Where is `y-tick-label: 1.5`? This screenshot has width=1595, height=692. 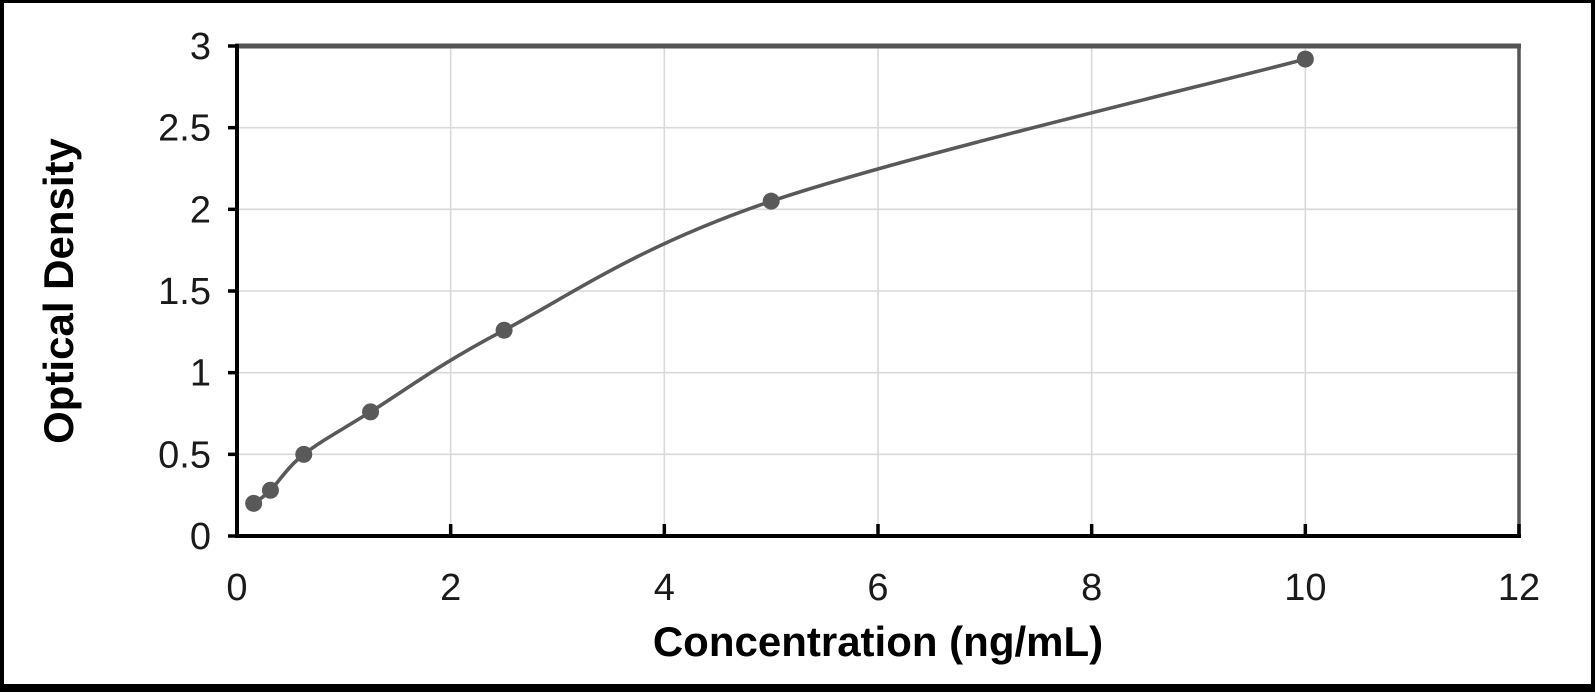 y-tick-label: 1.5 is located at coordinates (184, 292).